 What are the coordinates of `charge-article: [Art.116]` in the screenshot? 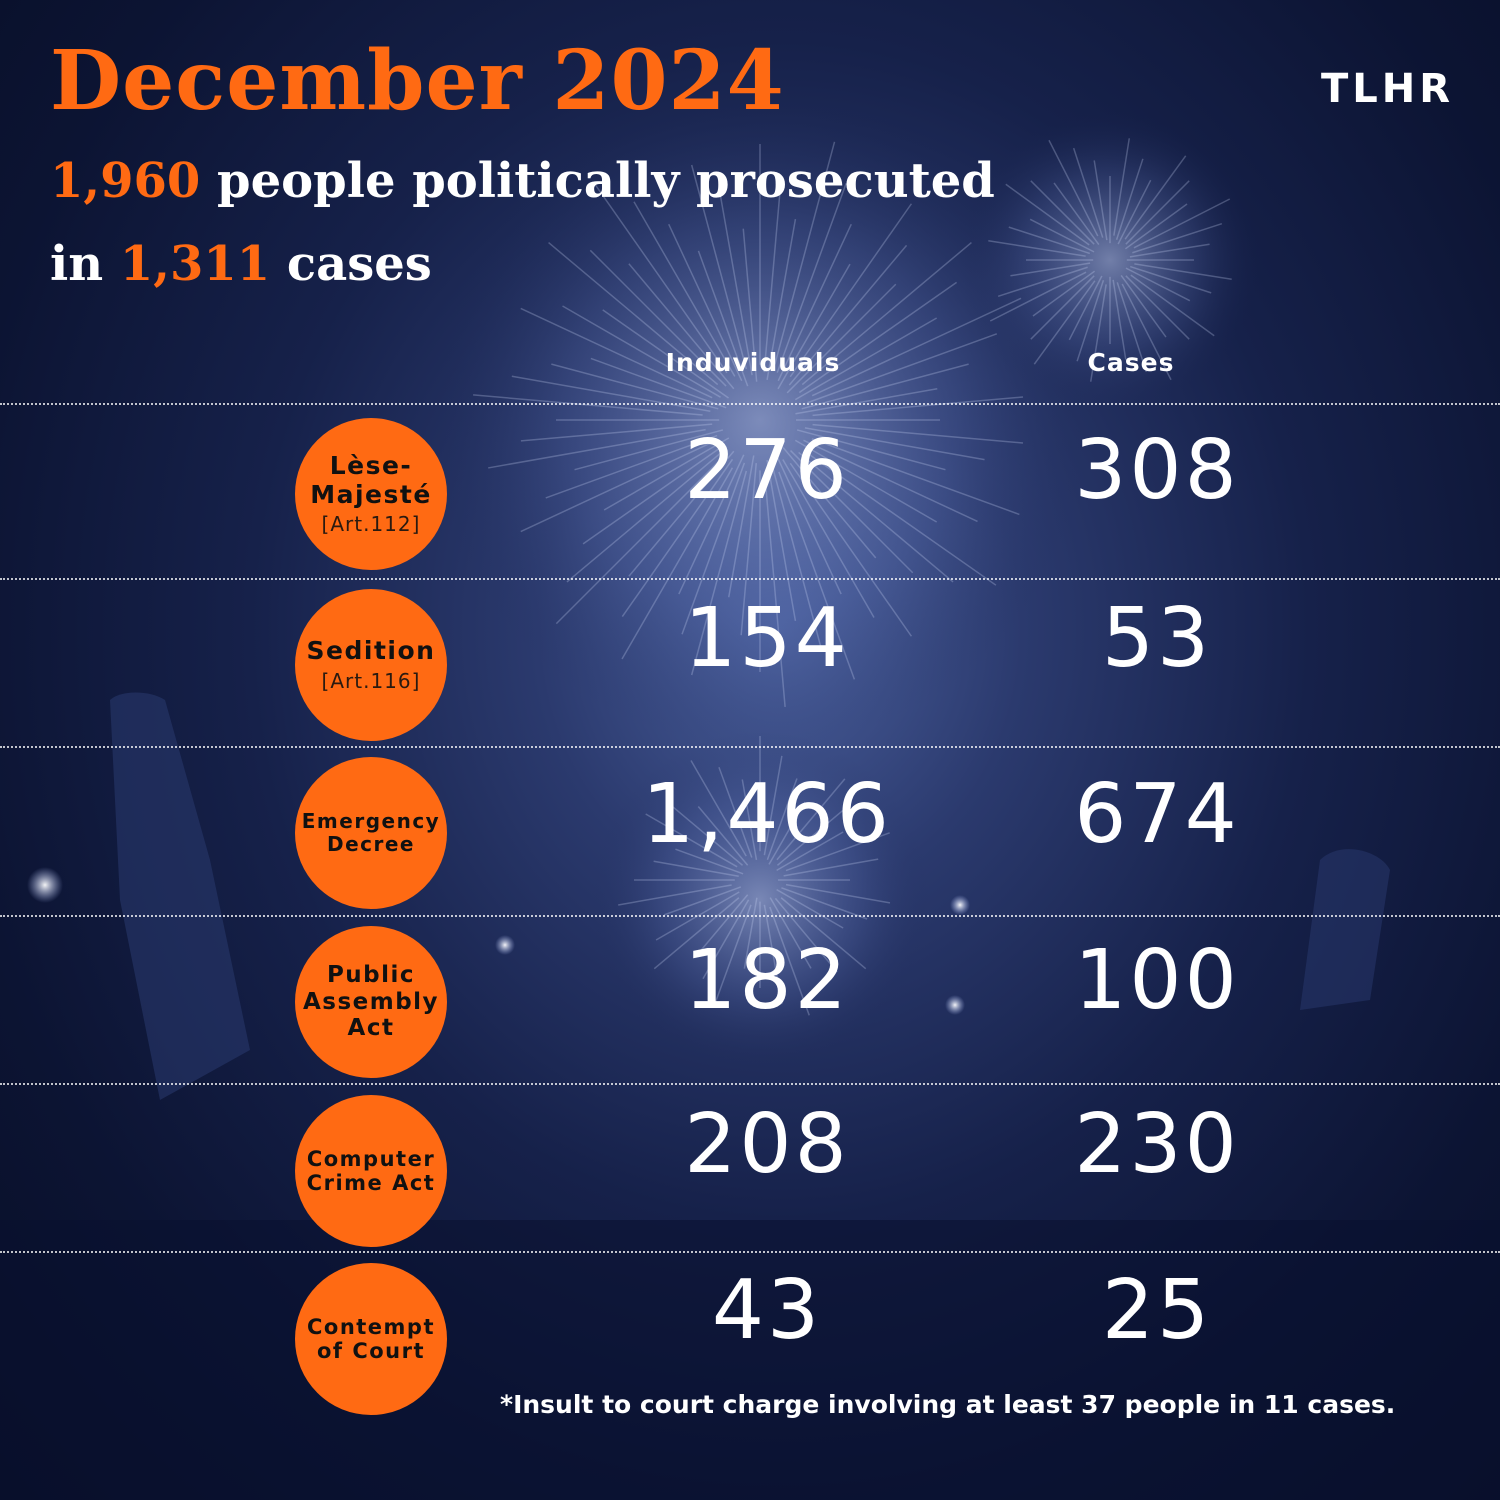 It's located at (371, 680).